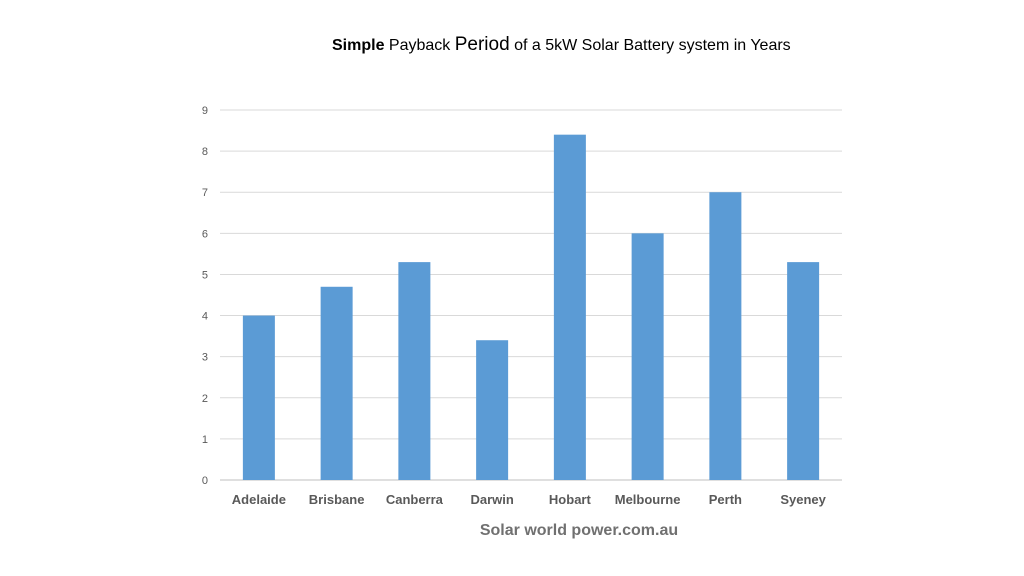  What do you see at coordinates (803, 499) in the screenshot?
I see `x-tick-label: Syeney` at bounding box center [803, 499].